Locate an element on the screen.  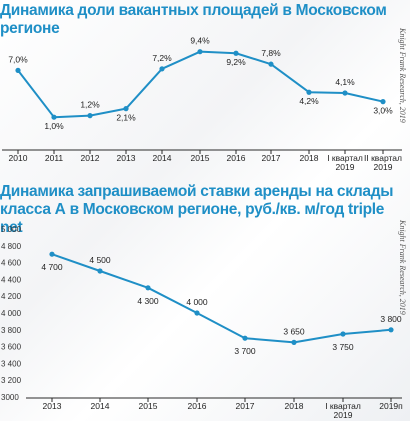
data-label: 3 700 is located at coordinates (245, 351).